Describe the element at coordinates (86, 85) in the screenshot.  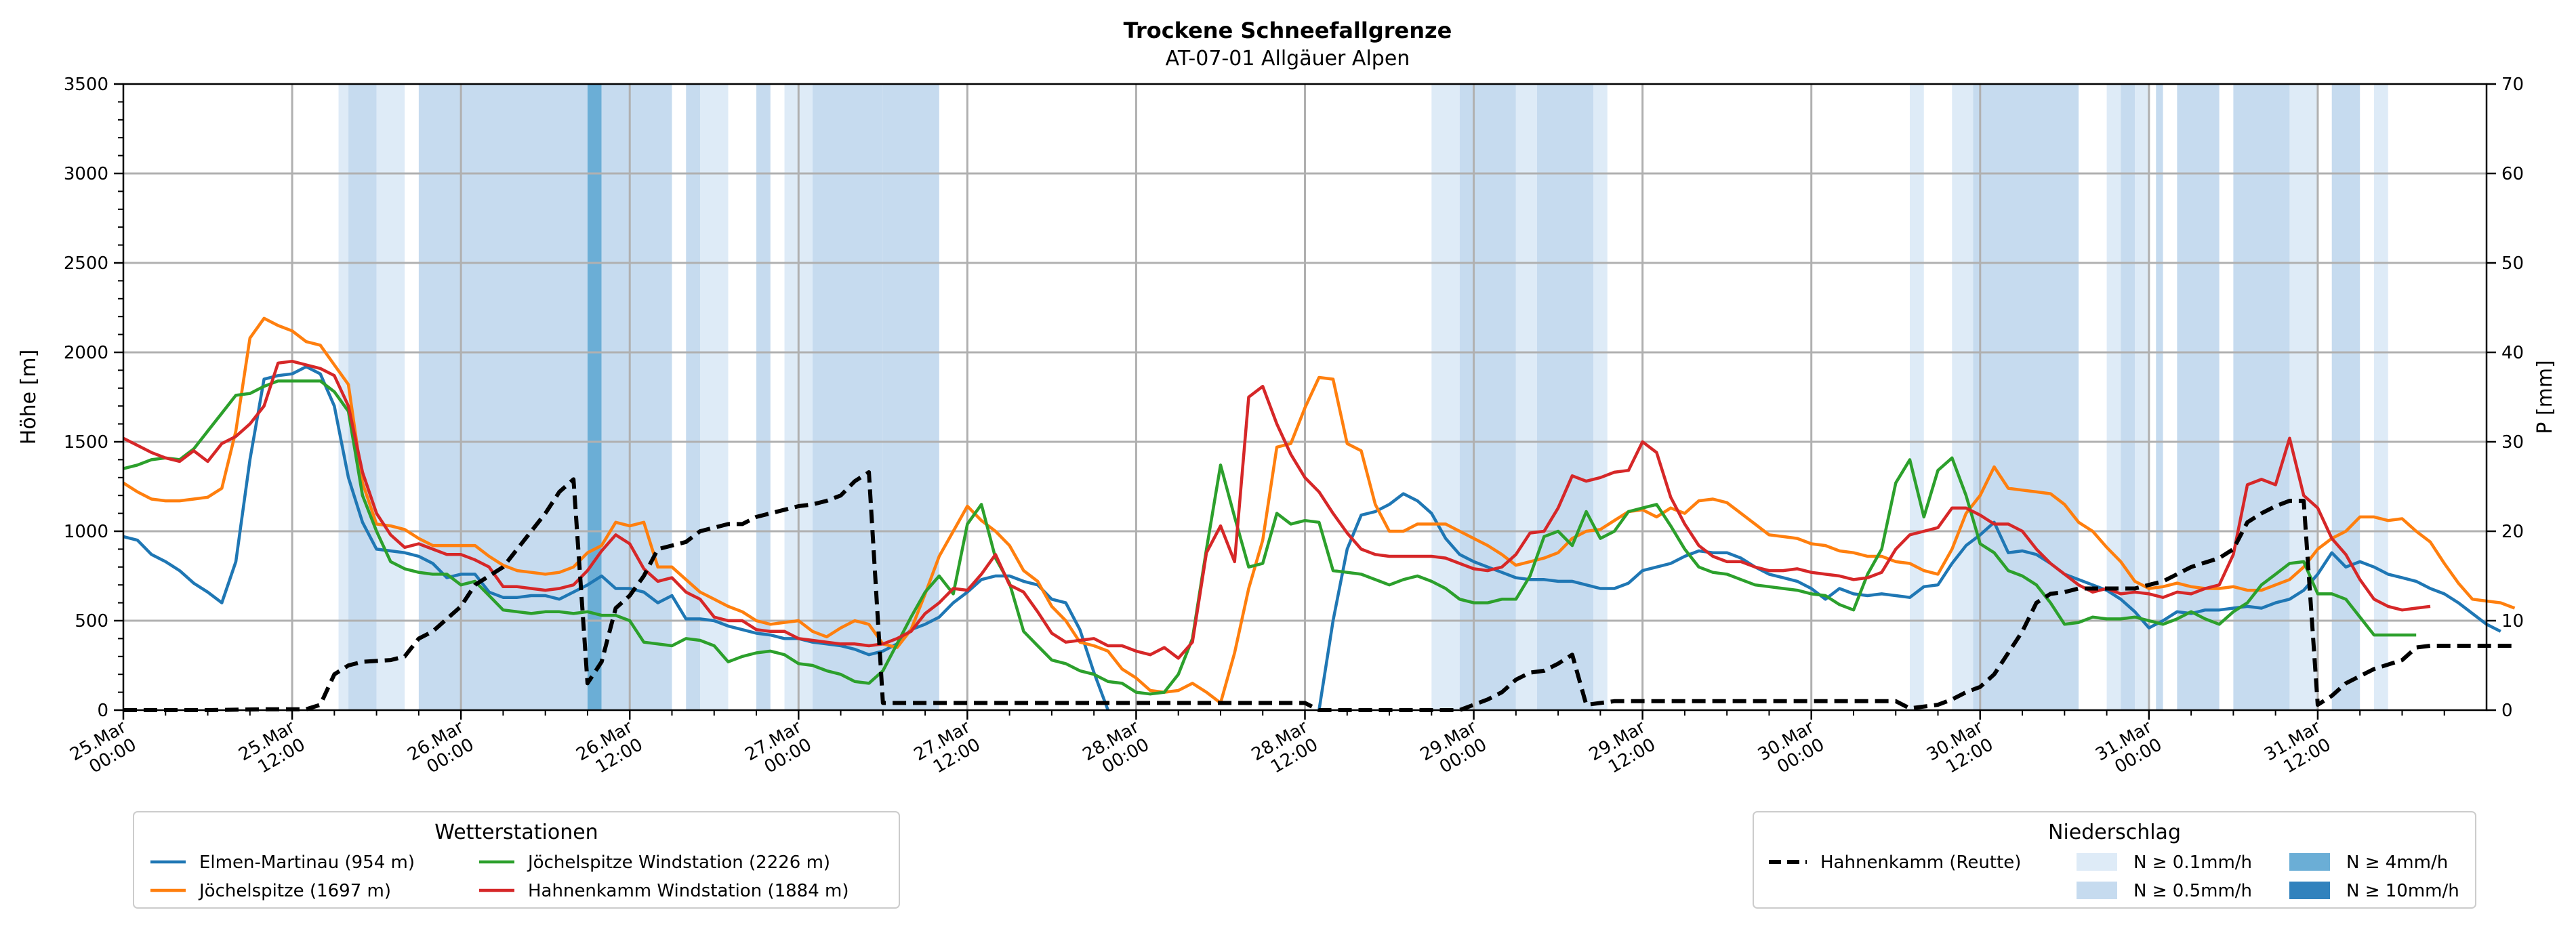
I see `y-tick-label-left: 3500` at that location.